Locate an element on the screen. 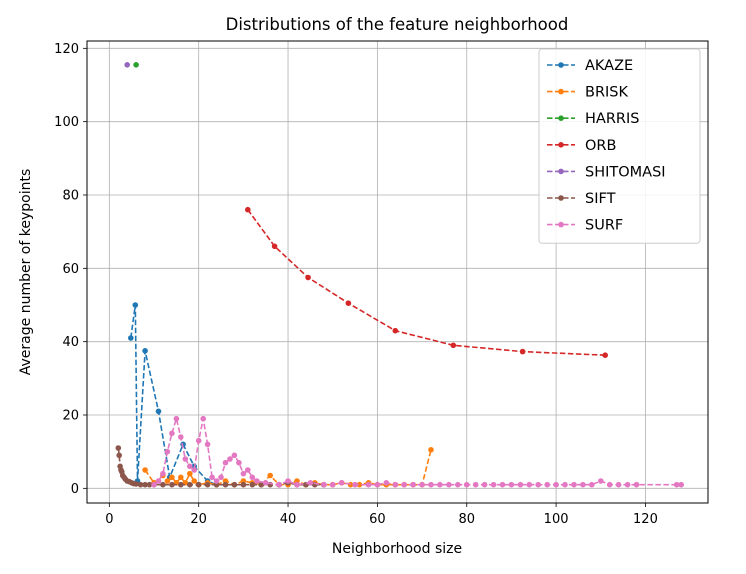  legend-label: ORB is located at coordinates (600, 146).